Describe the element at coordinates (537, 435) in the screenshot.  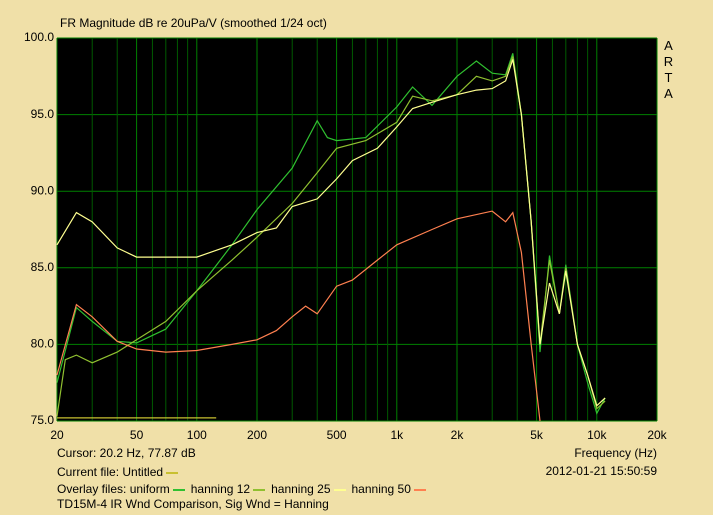
I see `x-tick-label: 5k` at that location.